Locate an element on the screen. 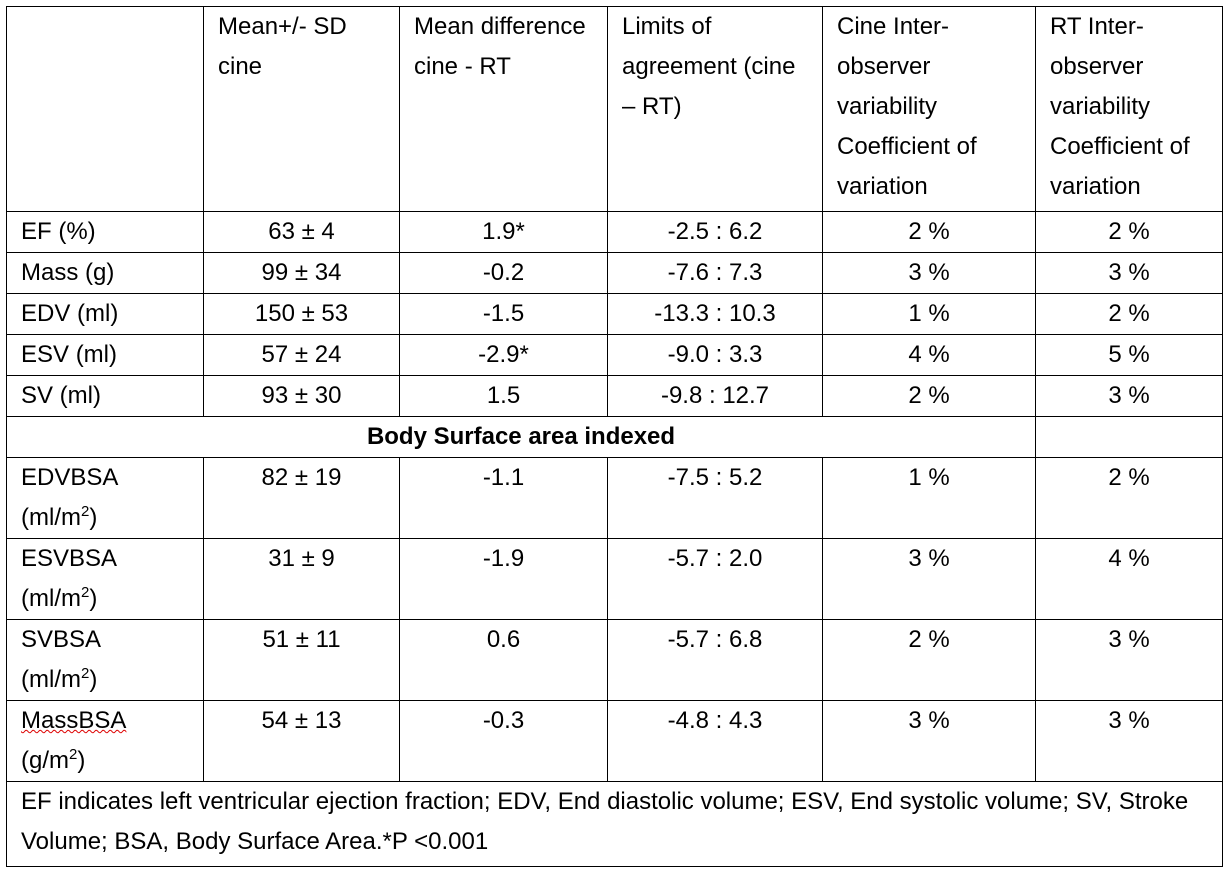 This screenshot has height=871, width=1227. value-cell: 54 ± 13 is located at coordinates (301, 741).